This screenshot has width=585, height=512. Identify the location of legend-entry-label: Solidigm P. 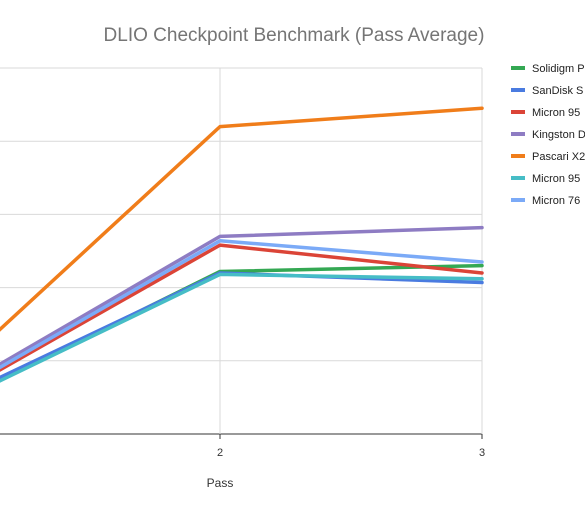
(558, 69).